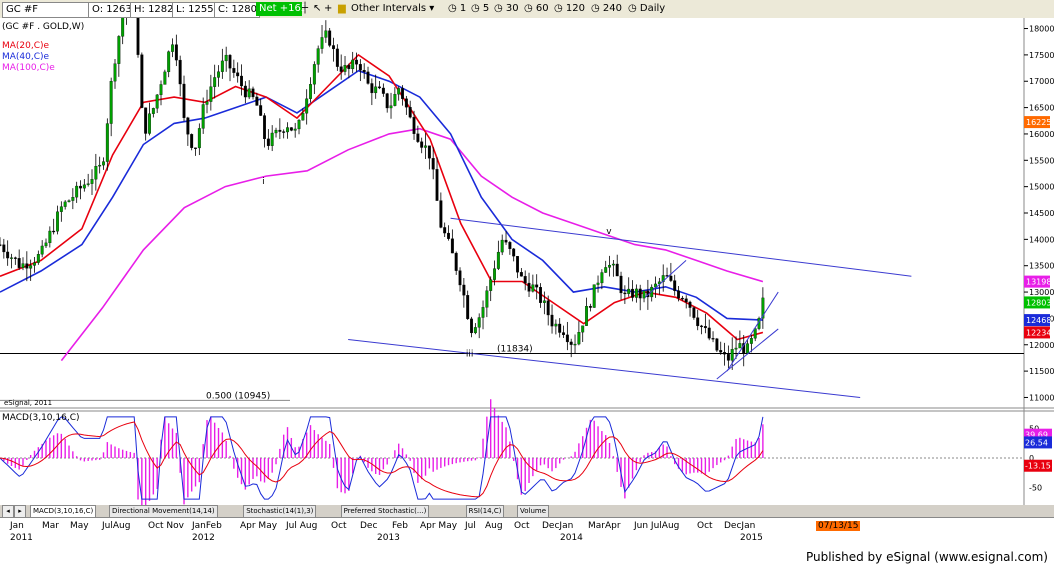 The image size is (1054, 567). What do you see at coordinates (113, 10) in the screenshot?
I see `open-value: O: 12635` at bounding box center [113, 10].